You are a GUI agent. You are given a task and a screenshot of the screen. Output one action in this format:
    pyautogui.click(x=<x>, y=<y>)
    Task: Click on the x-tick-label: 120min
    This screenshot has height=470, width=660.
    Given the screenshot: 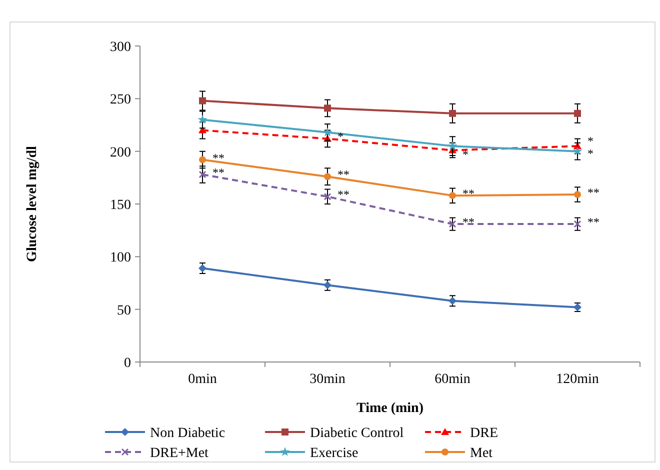 What is the action you would take?
    pyautogui.click(x=577, y=379)
    